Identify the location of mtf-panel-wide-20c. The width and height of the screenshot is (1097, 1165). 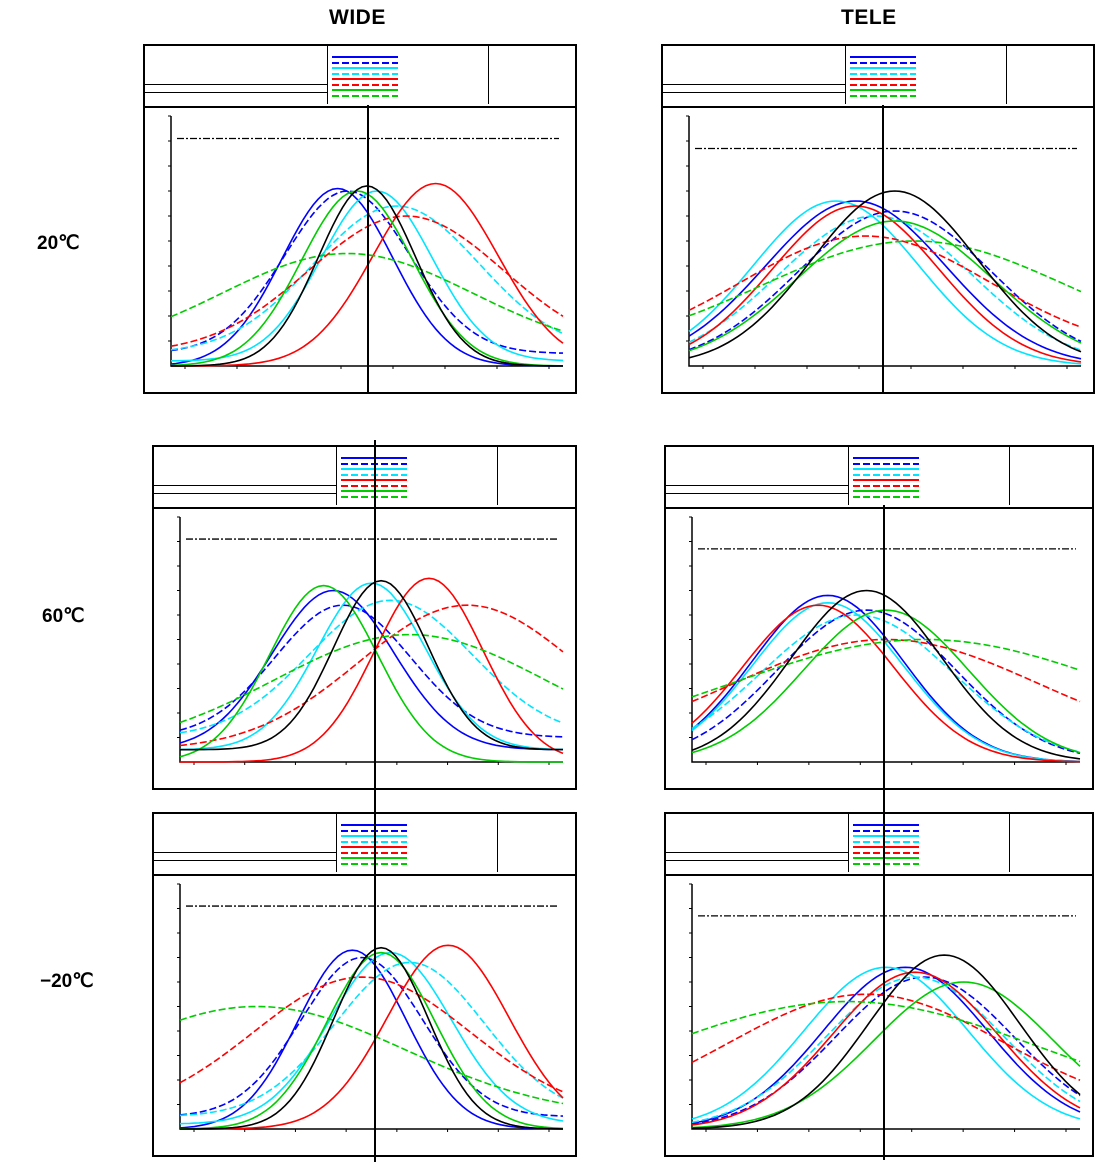
(360, 219).